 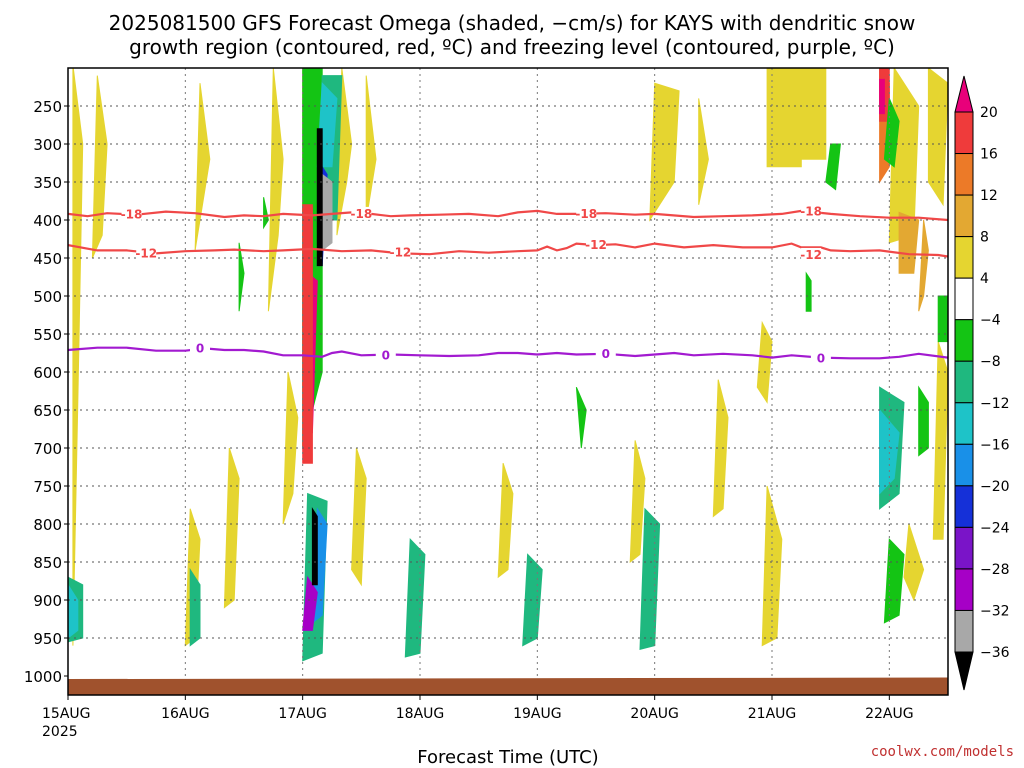 I want to click on y-tick-label: 250, so click(x=47, y=107).